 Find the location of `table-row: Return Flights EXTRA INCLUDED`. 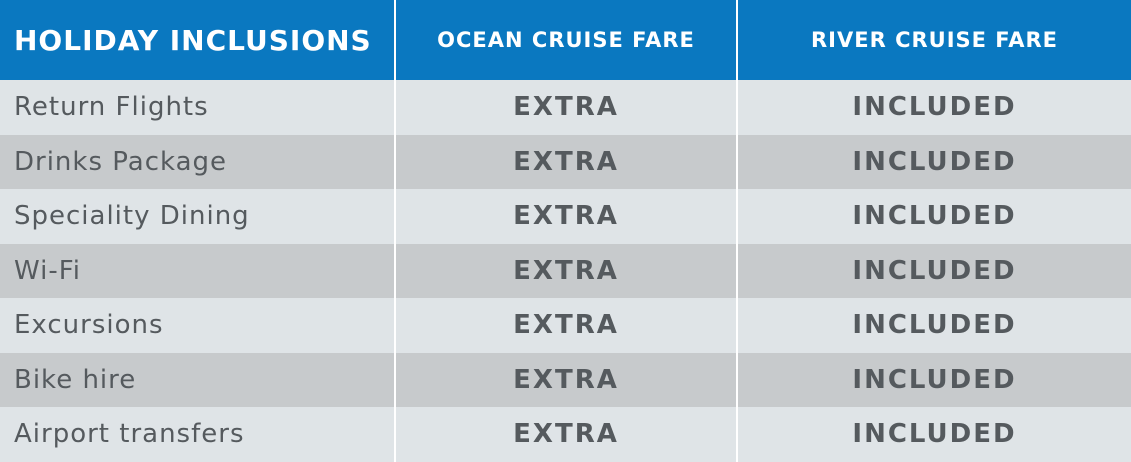

table-row: Return Flights EXTRA INCLUDED is located at coordinates (565, 107).